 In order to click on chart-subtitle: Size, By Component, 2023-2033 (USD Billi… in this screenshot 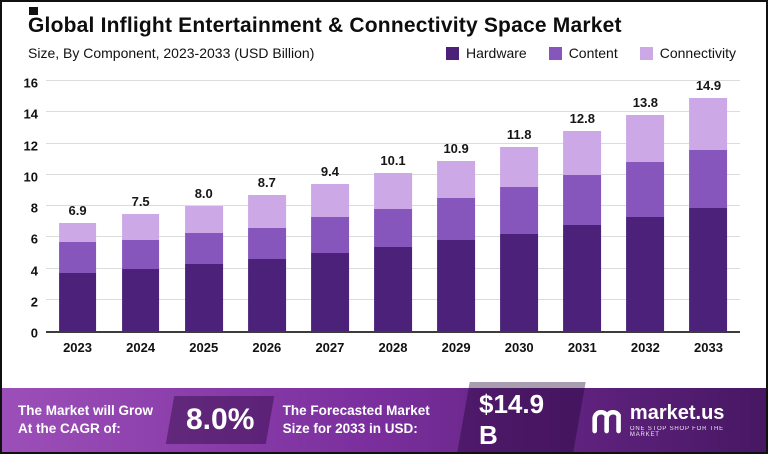, I will do `click(171, 53)`.